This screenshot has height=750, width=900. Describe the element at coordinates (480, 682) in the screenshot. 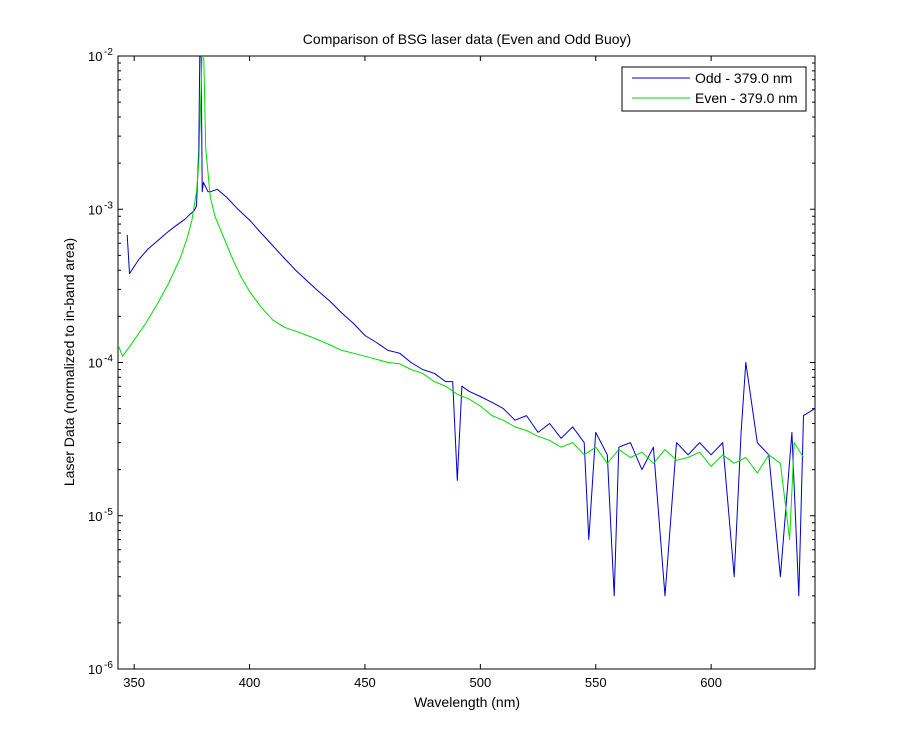

I see `x-tick-label: 500` at that location.